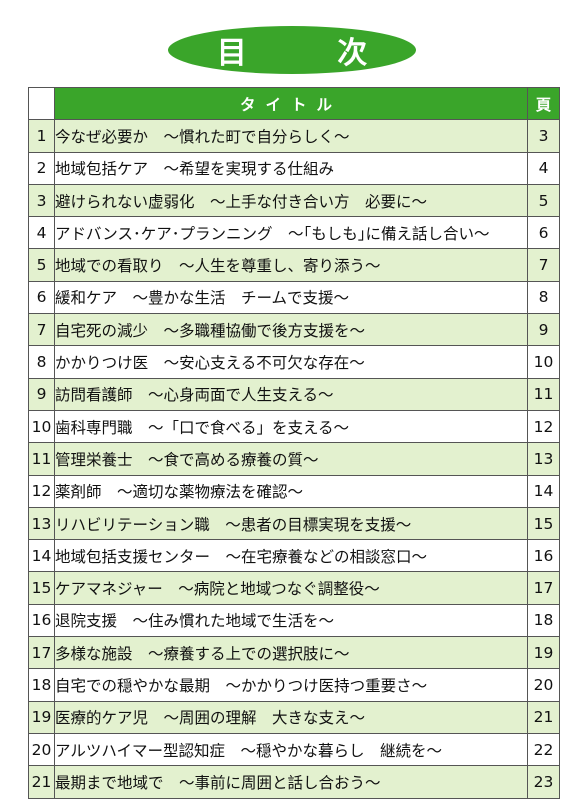 The height and width of the screenshot is (800, 584). Describe the element at coordinates (543, 168) in the screenshot. I see `row-page: 4` at that location.